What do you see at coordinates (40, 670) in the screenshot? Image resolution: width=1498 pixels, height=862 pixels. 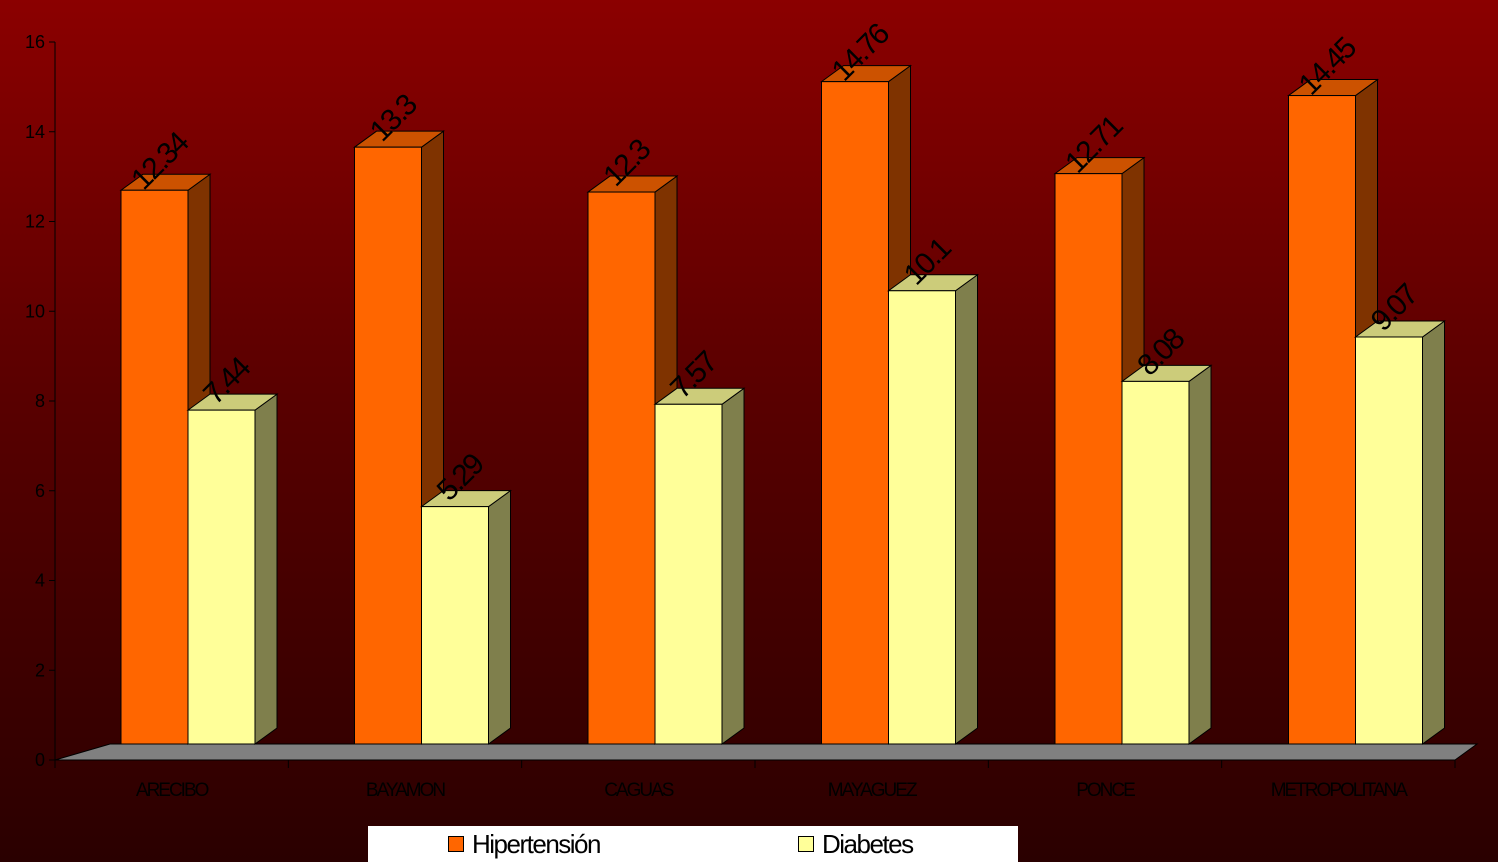 I see `y-tick-label: 2` at bounding box center [40, 670].